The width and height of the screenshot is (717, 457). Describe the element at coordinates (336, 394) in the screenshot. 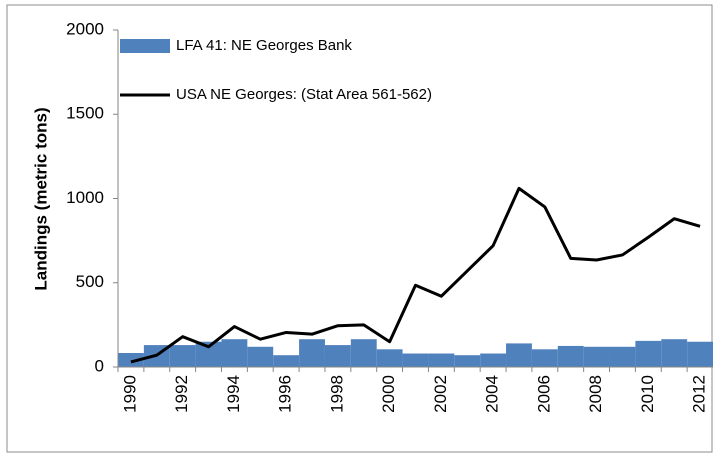

I see `x-tick-label: 1998` at that location.